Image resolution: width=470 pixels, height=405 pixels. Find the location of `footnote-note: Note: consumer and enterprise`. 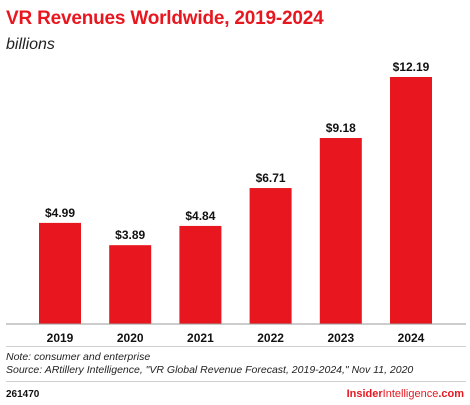

footnote-note: Note: consumer and enterprise is located at coordinates (78, 357).